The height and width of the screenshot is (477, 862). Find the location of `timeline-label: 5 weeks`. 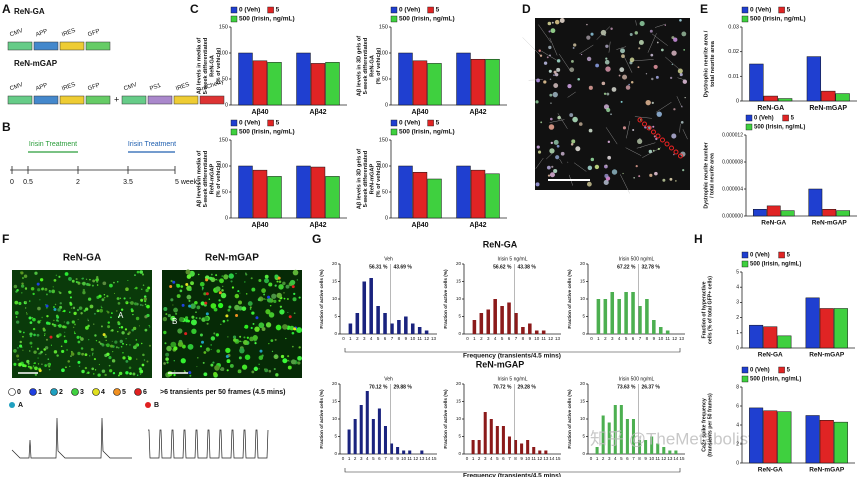

timeline-label: 5 weeks is located at coordinates (188, 182).